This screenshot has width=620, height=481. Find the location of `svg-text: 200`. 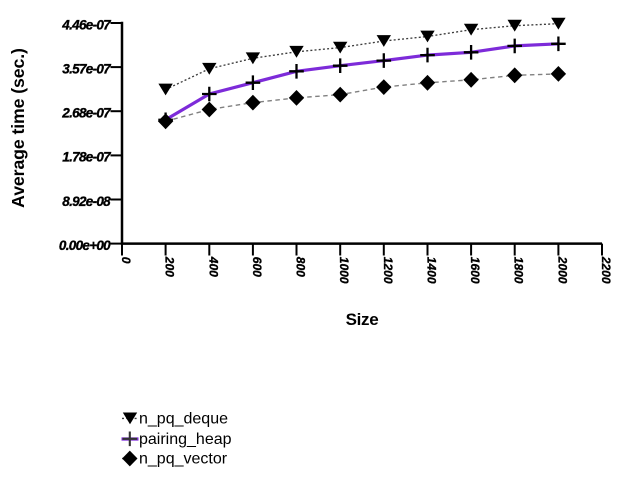

svg-text: 200 is located at coordinates (170, 266).